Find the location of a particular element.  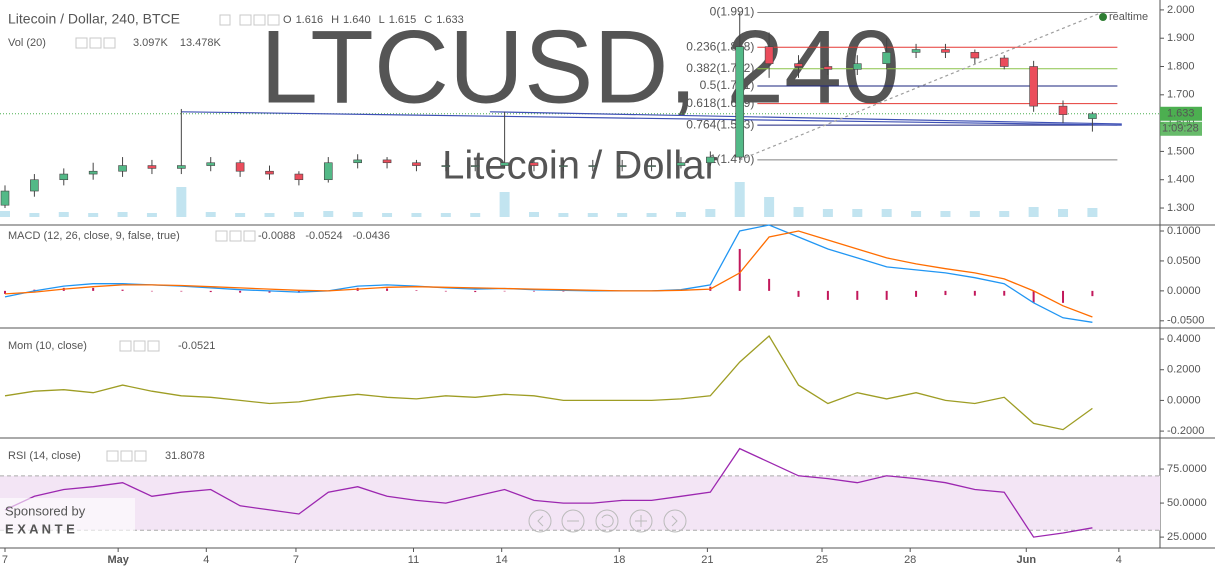

panel-title: RSI (14, close) is located at coordinates (44, 456).